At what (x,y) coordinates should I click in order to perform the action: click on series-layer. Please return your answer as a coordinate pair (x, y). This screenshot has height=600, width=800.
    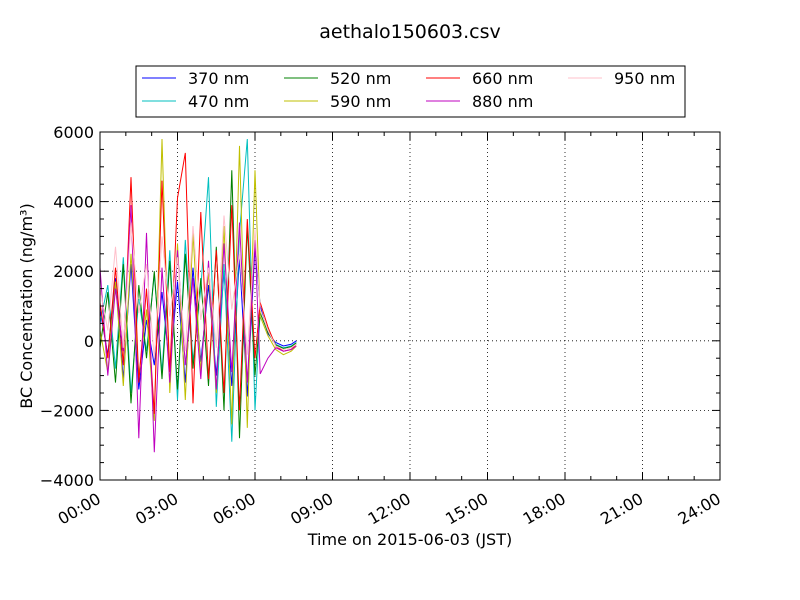
    Looking at the image, I should click on (198, 295).